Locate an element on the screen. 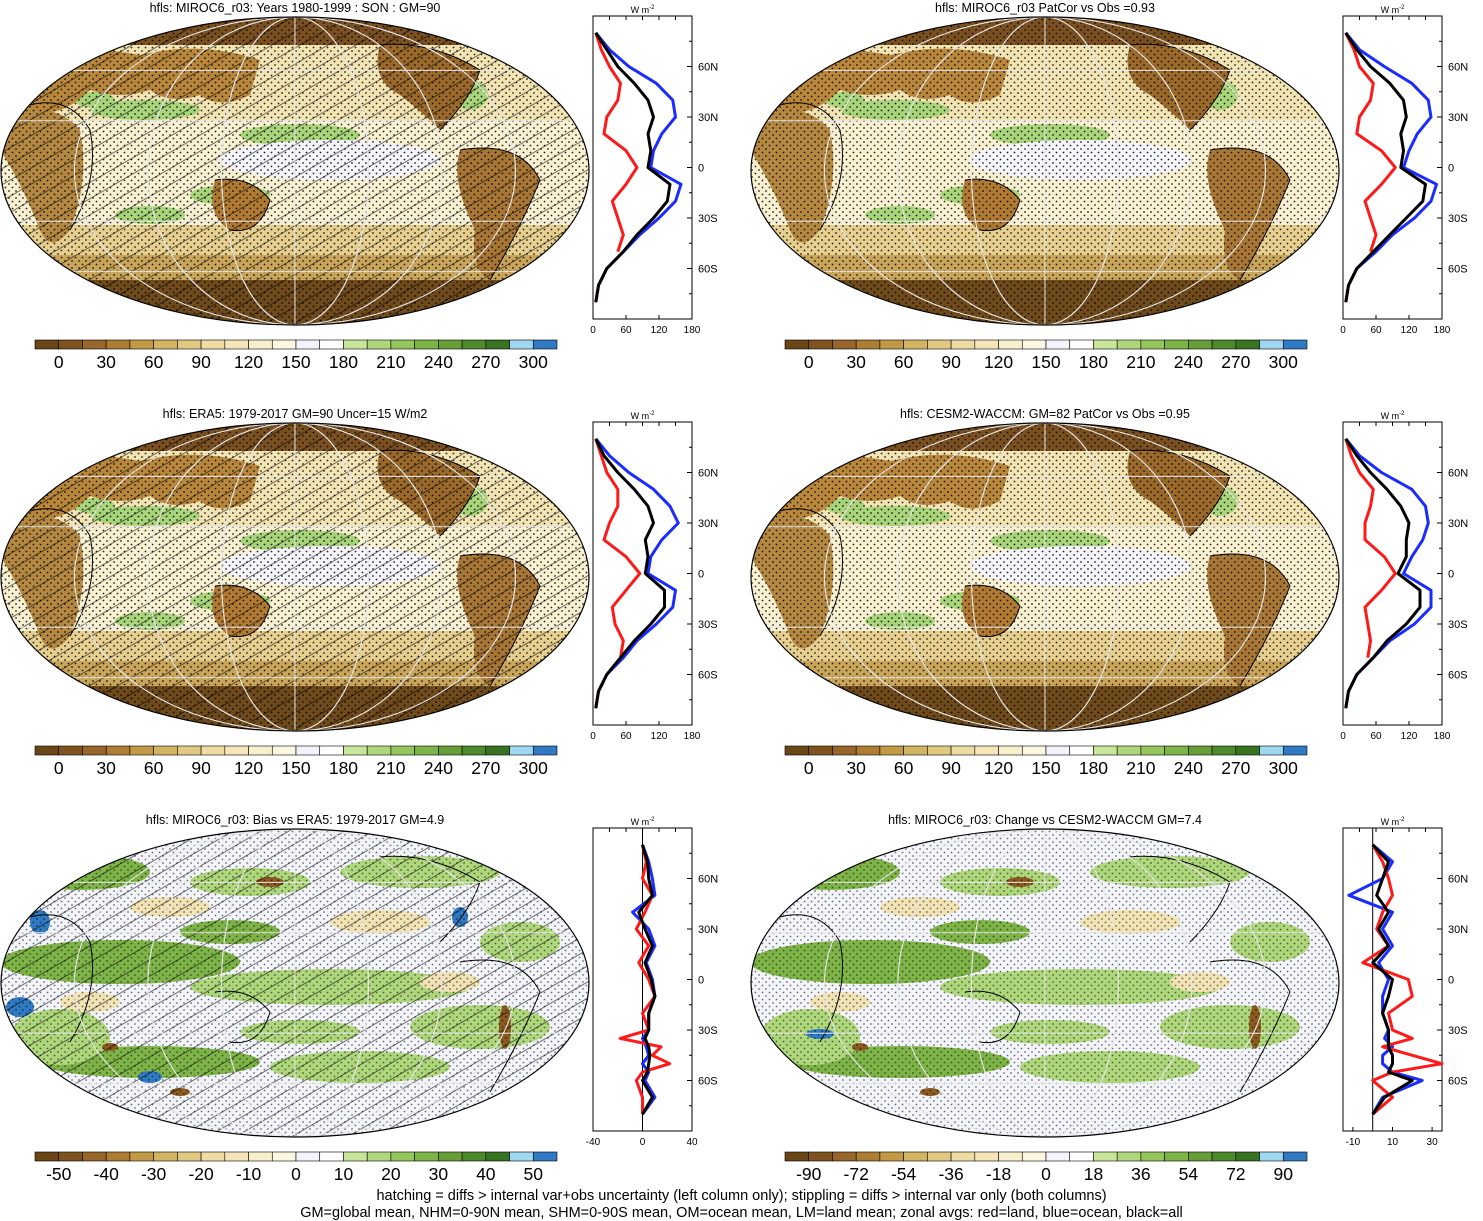 Image resolution: width=1483 pixels, height=1221 pixels. colorbar-label: -10 is located at coordinates (249, 1174).